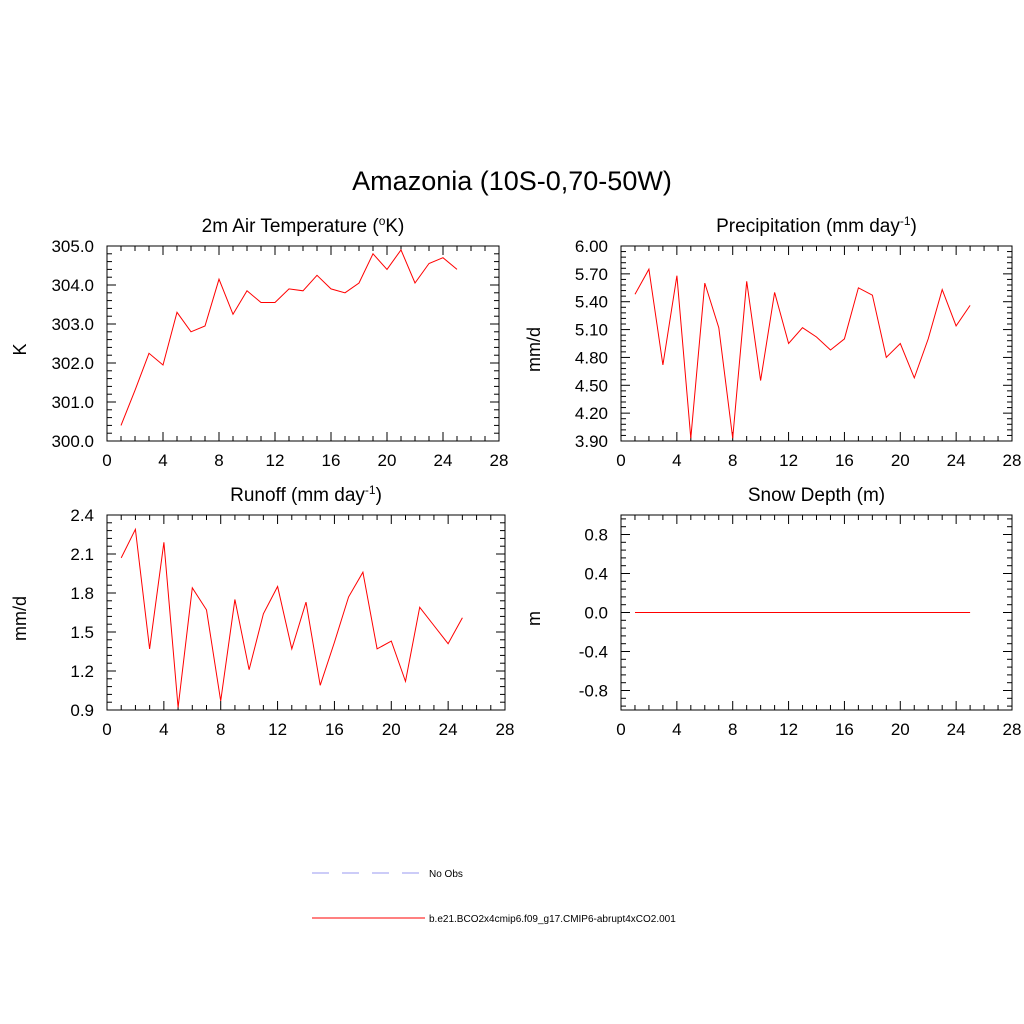 This screenshot has height=1024, width=1024. Describe the element at coordinates (82, 671) in the screenshot. I see `y-tick-label: 1.2` at that location.